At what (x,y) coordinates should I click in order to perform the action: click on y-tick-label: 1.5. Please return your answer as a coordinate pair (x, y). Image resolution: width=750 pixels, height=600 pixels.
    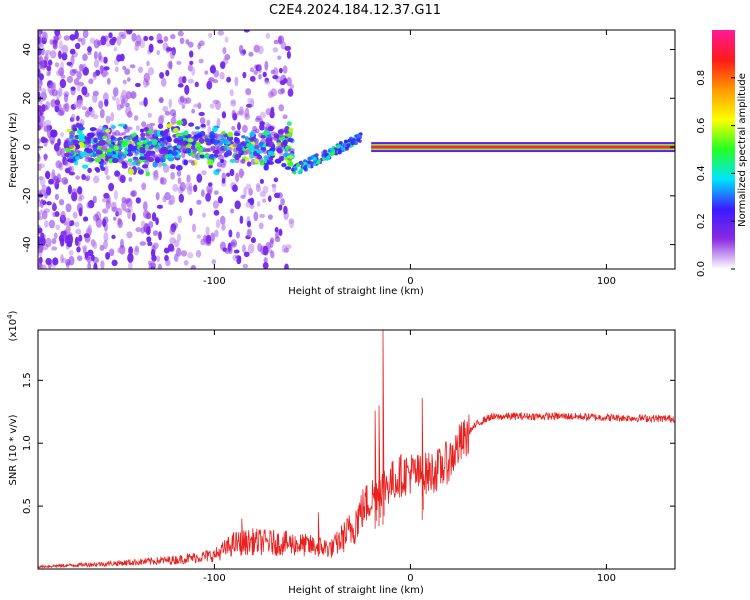
    Looking at the image, I should click on (27, 380).